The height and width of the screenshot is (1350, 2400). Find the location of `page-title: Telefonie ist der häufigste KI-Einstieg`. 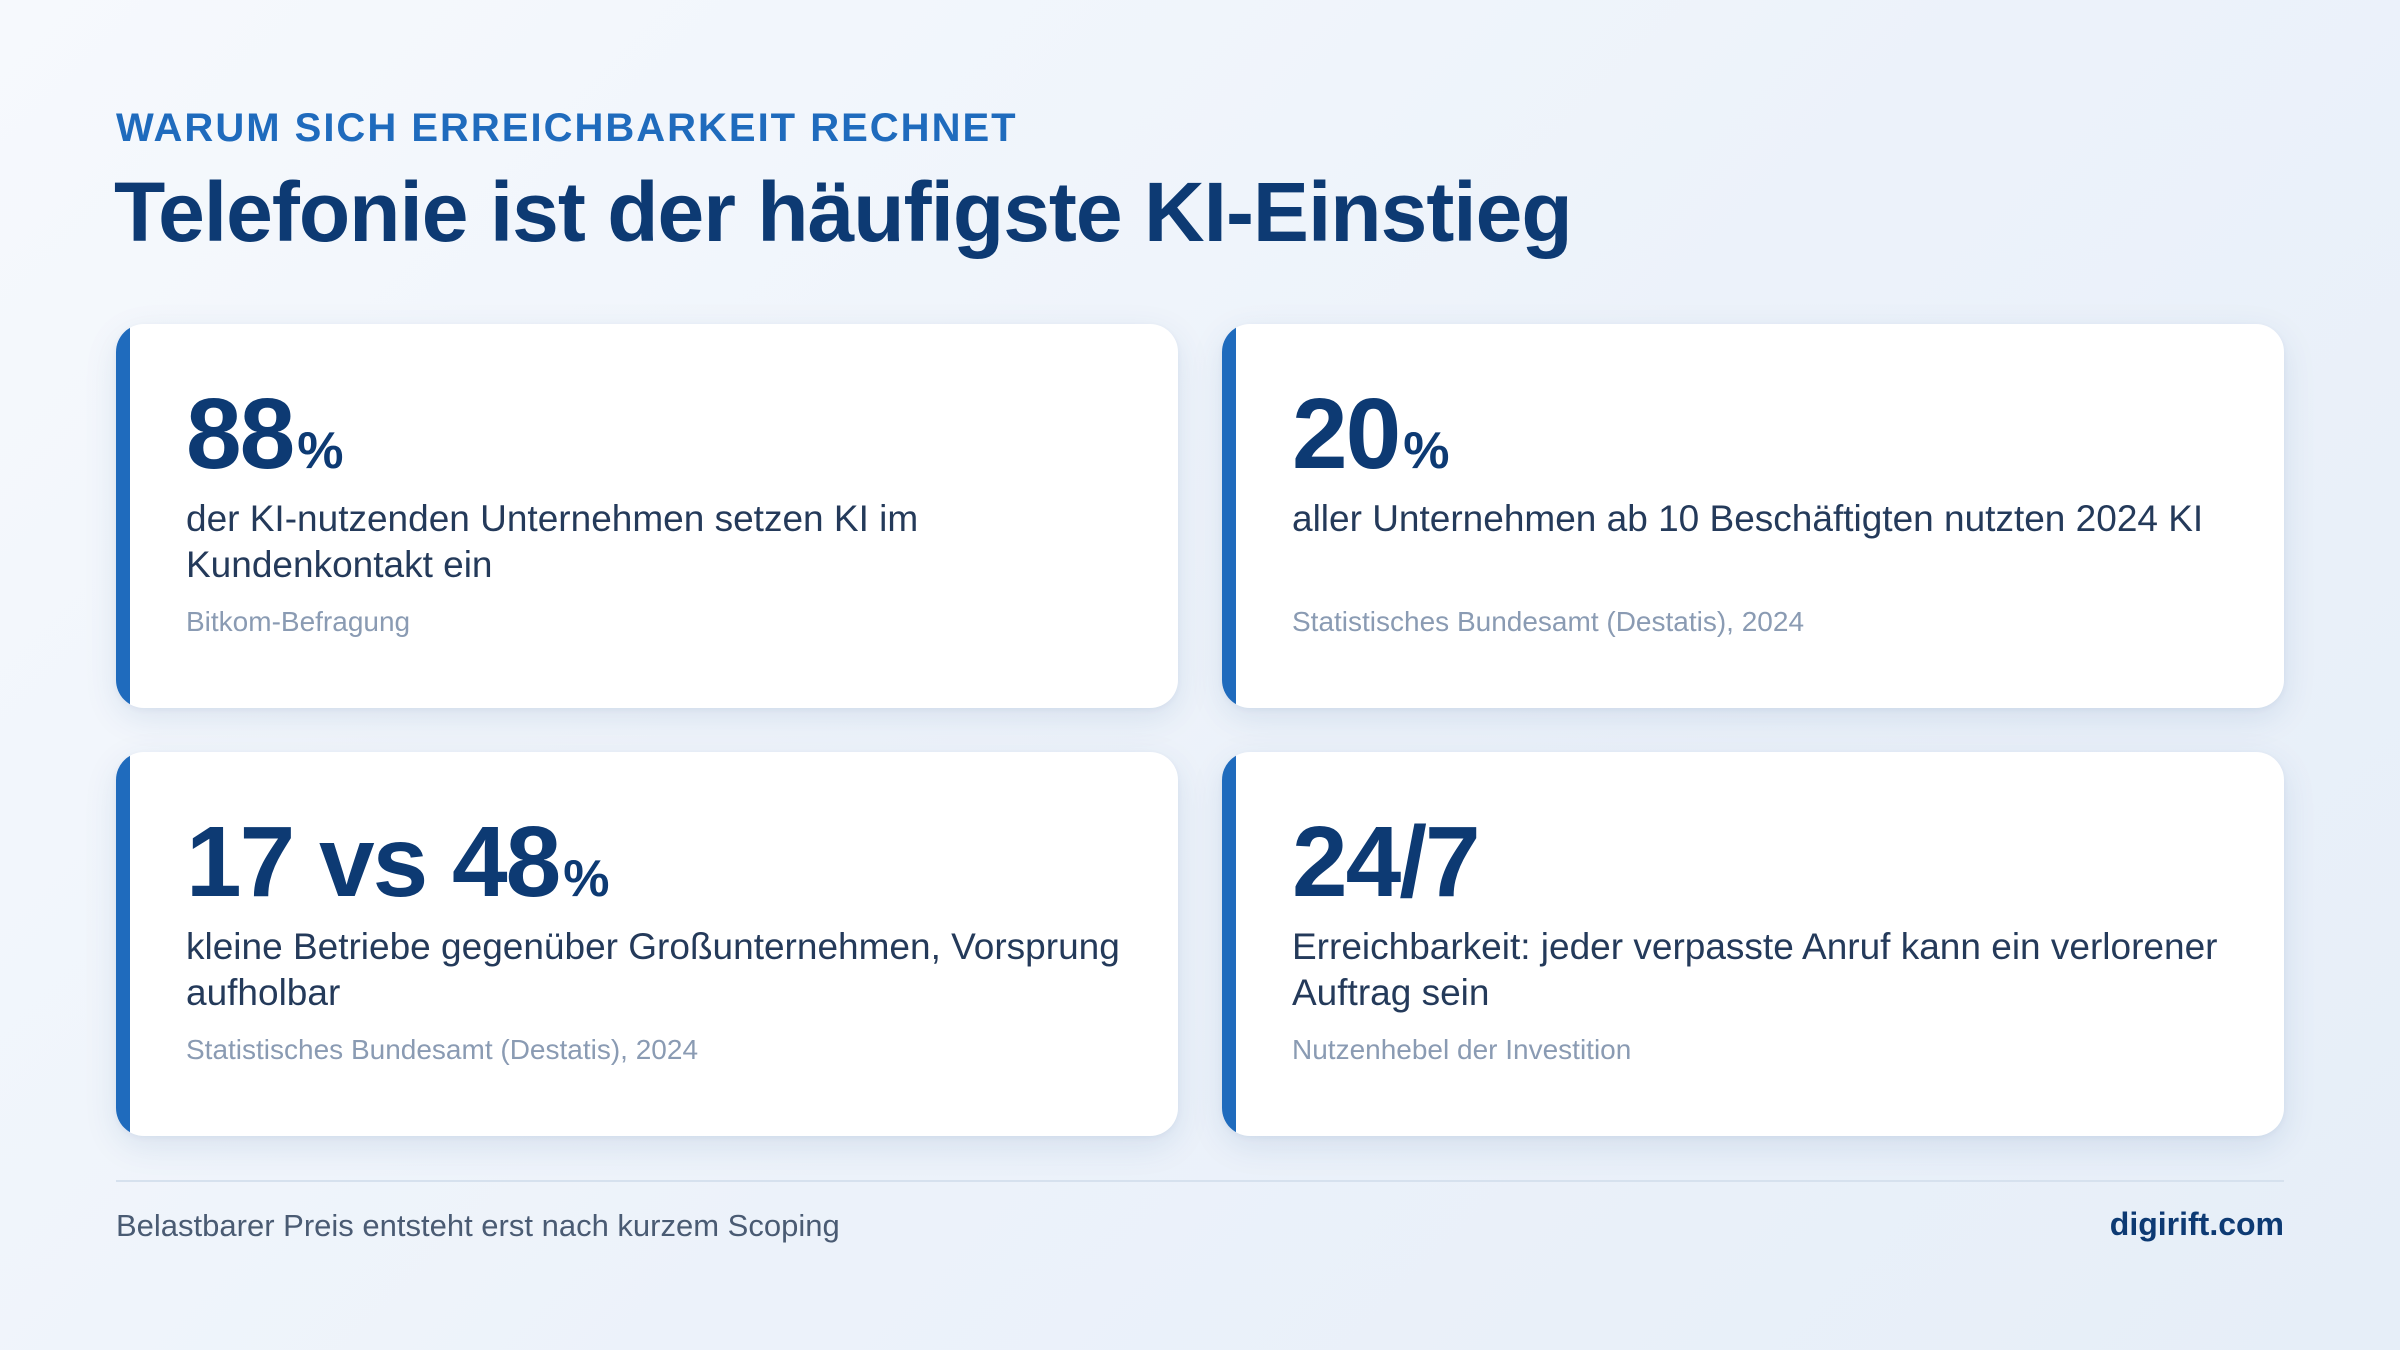

page-title: Telefonie ist der häufigste KI-Einstieg is located at coordinates (843, 212).